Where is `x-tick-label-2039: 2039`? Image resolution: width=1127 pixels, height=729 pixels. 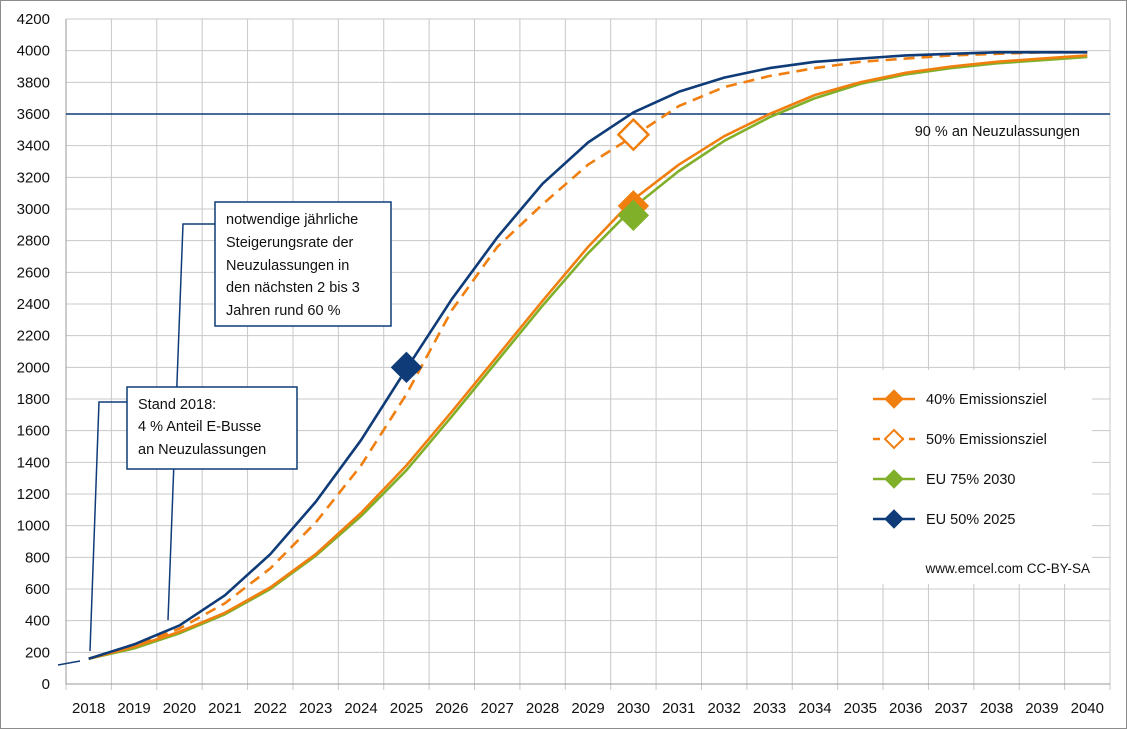 x-tick-label-2039: 2039 is located at coordinates (1041, 708).